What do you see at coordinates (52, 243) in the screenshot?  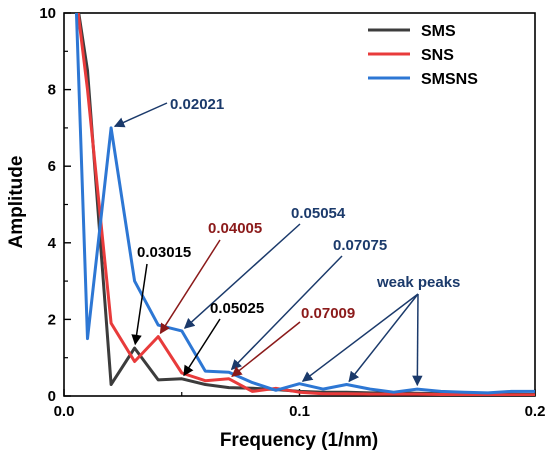 I see `y-tick-label: 4` at bounding box center [52, 243].